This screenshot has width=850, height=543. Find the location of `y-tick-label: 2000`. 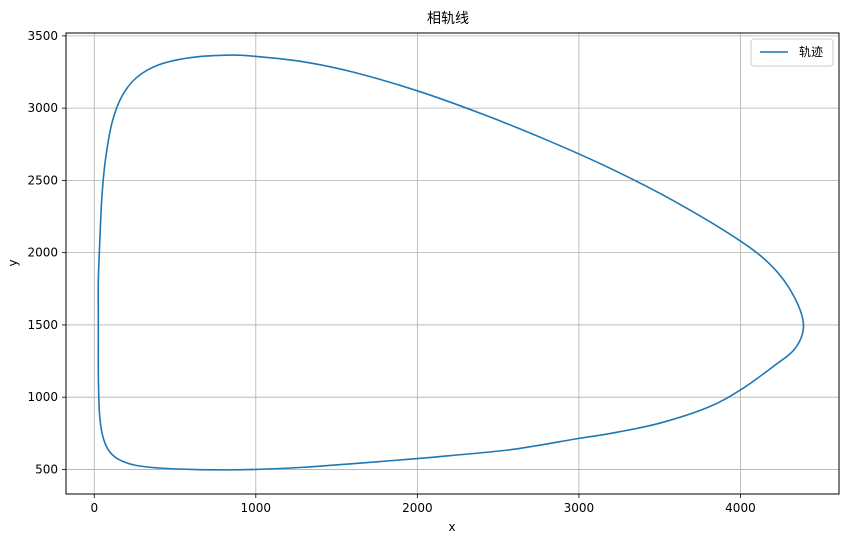

y-tick-label: 2000 is located at coordinates (42, 253).